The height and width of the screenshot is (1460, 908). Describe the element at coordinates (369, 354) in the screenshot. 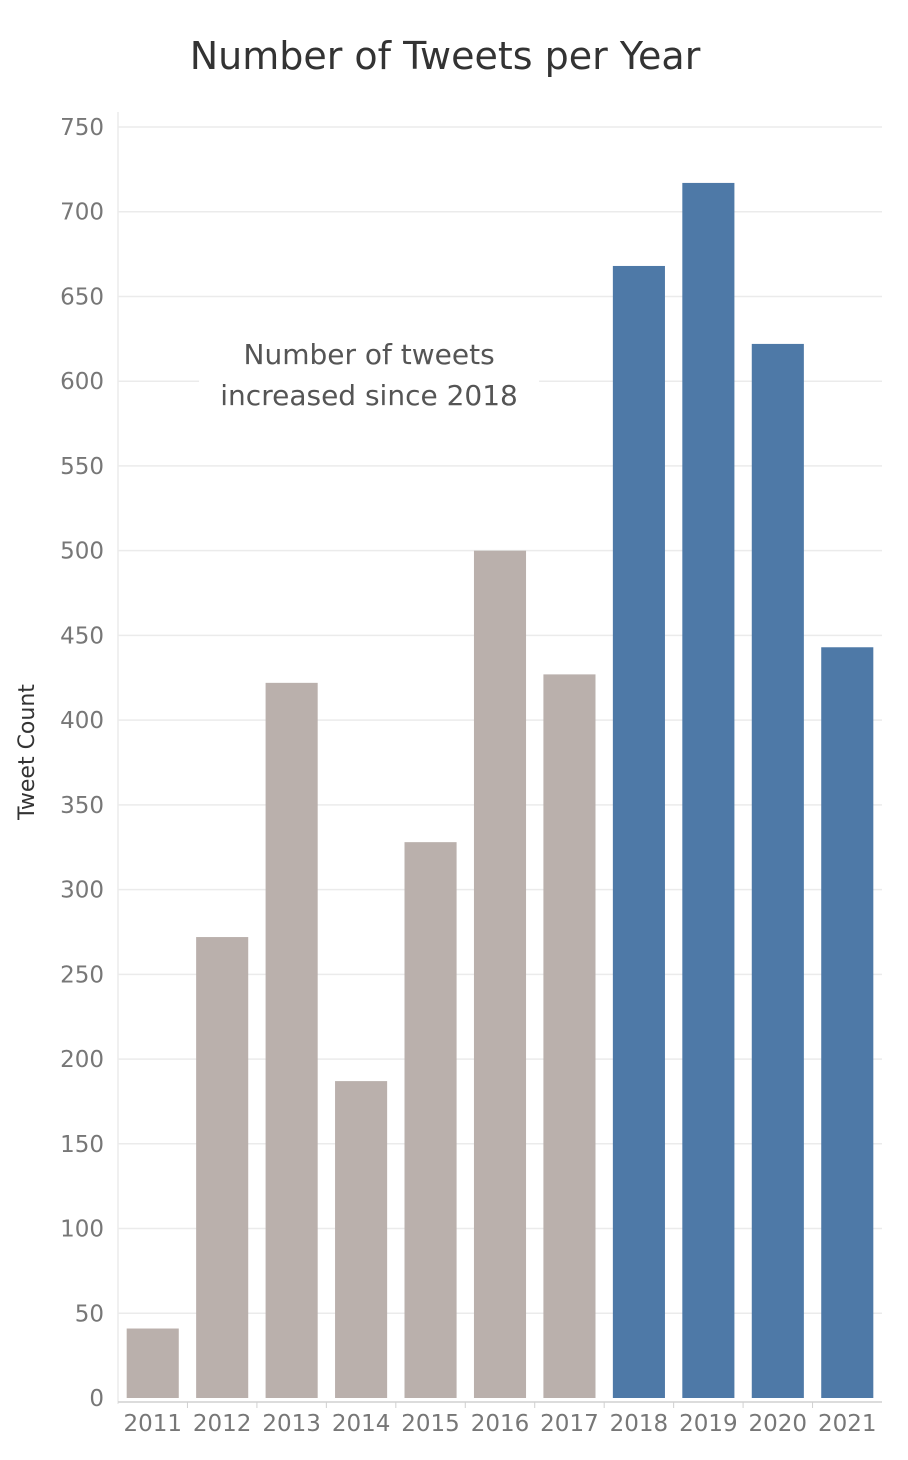

I see `annotation-line: Number of tweets` at that location.